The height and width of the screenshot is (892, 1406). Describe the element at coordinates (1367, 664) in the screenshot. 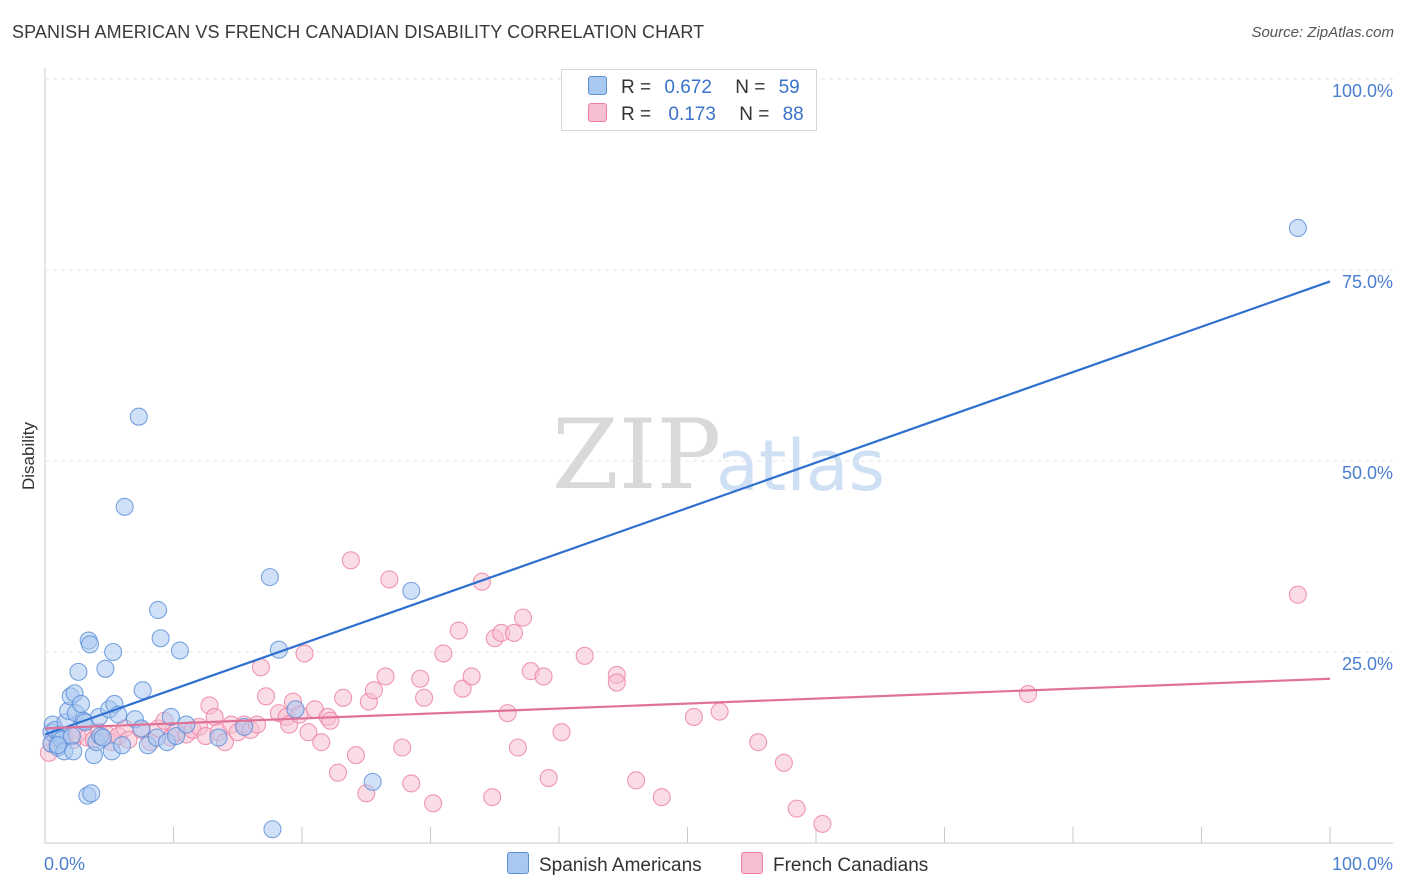

I see `y-tick-label-25: 25.0%` at that location.